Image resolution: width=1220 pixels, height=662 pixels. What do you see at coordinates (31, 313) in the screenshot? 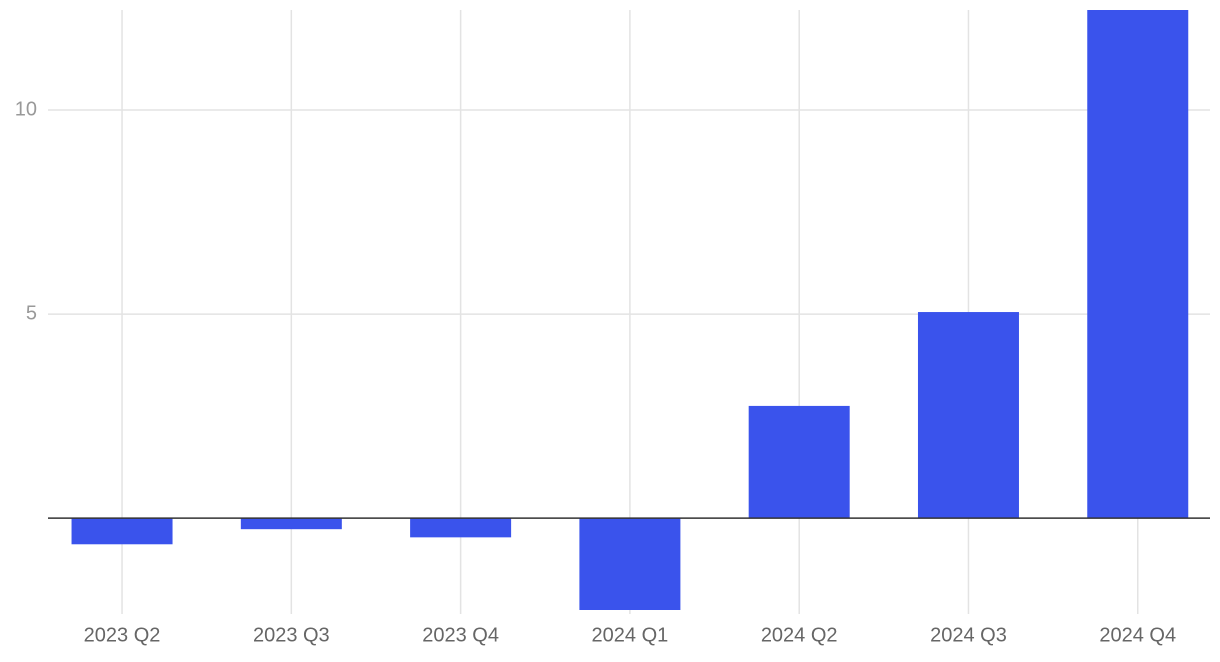
I see `y-tick-label: 5` at bounding box center [31, 313].